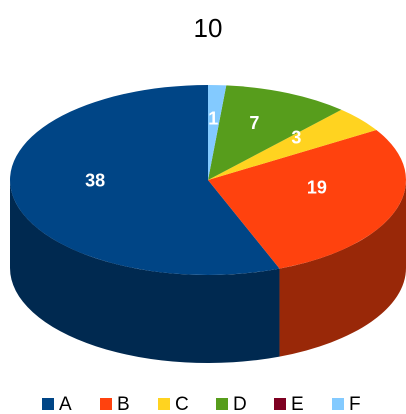 The width and height of the screenshot is (406, 414). What do you see at coordinates (213, 119) in the screenshot?
I see `data-label: 1` at bounding box center [213, 119].